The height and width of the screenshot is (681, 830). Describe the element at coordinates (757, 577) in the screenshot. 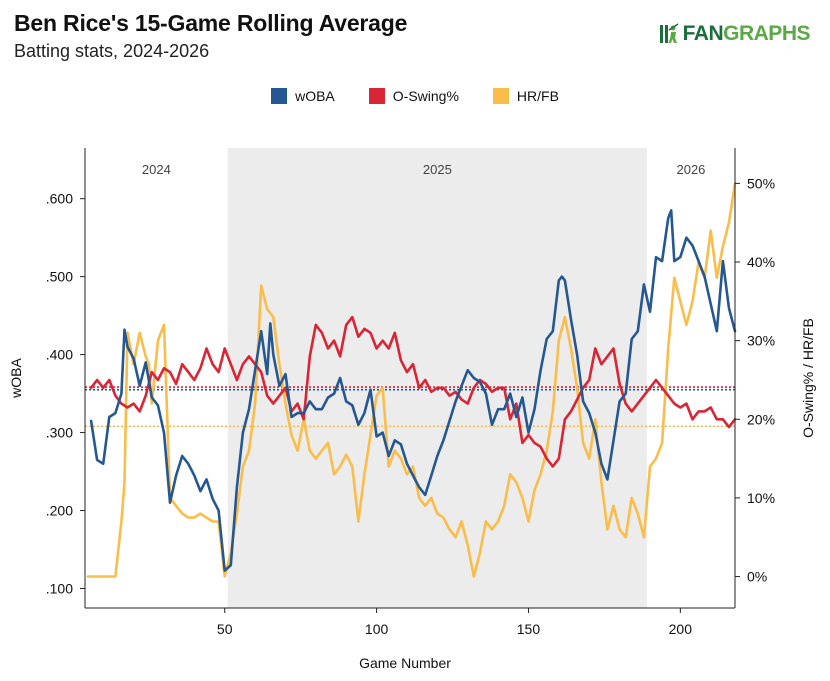

I see `y-right-tick-label: 0%` at that location.